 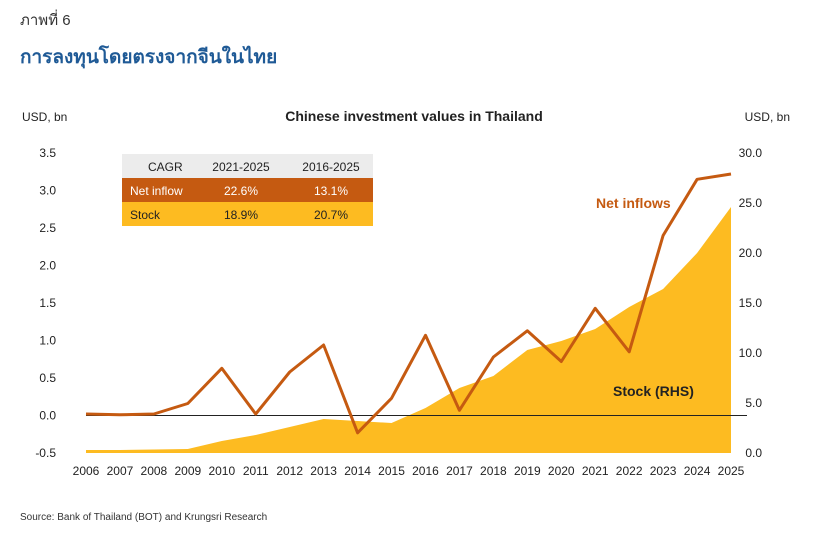 What do you see at coordinates (45, 20) in the screenshot?
I see `figure-label: ภาพที่ 6` at bounding box center [45, 20].